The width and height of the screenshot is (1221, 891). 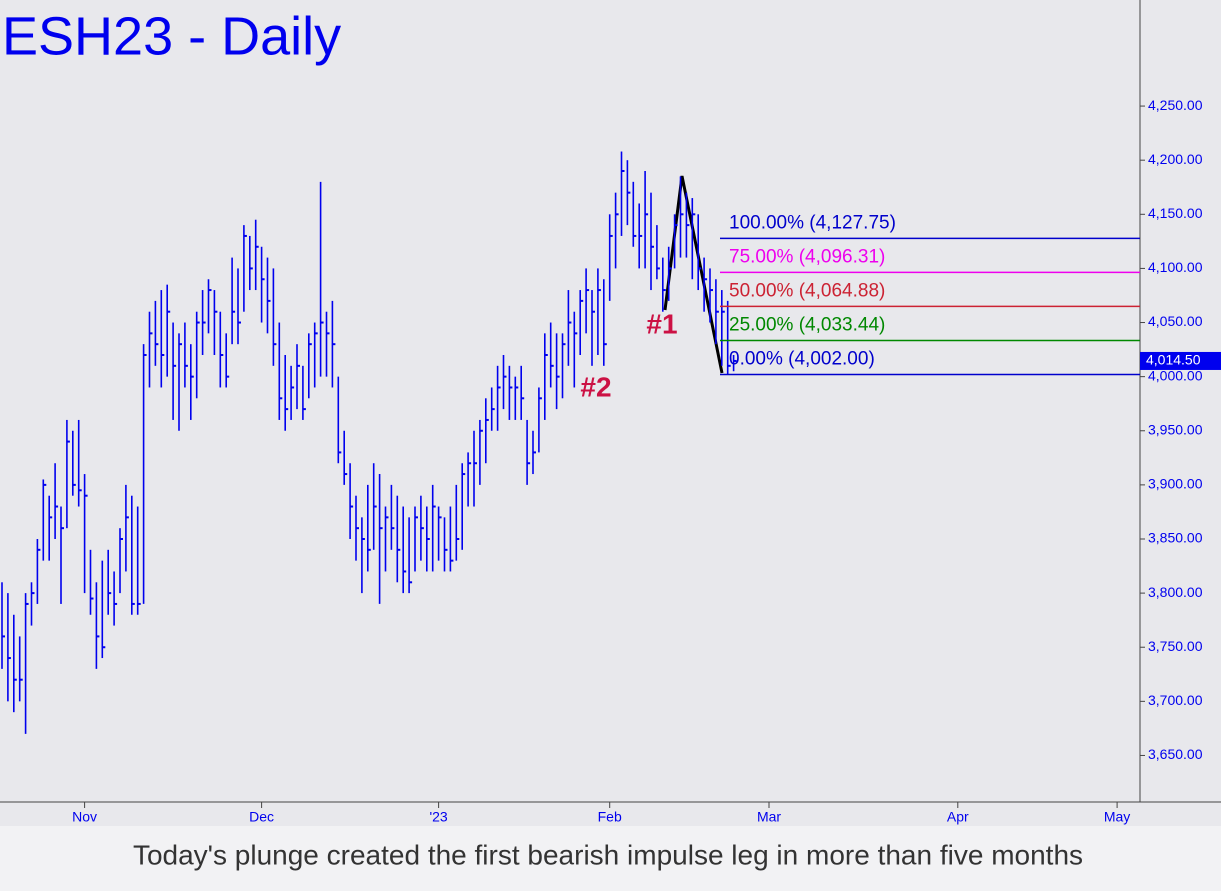 I want to click on y-tick-label: 4,100.00, so click(x=1175, y=267).